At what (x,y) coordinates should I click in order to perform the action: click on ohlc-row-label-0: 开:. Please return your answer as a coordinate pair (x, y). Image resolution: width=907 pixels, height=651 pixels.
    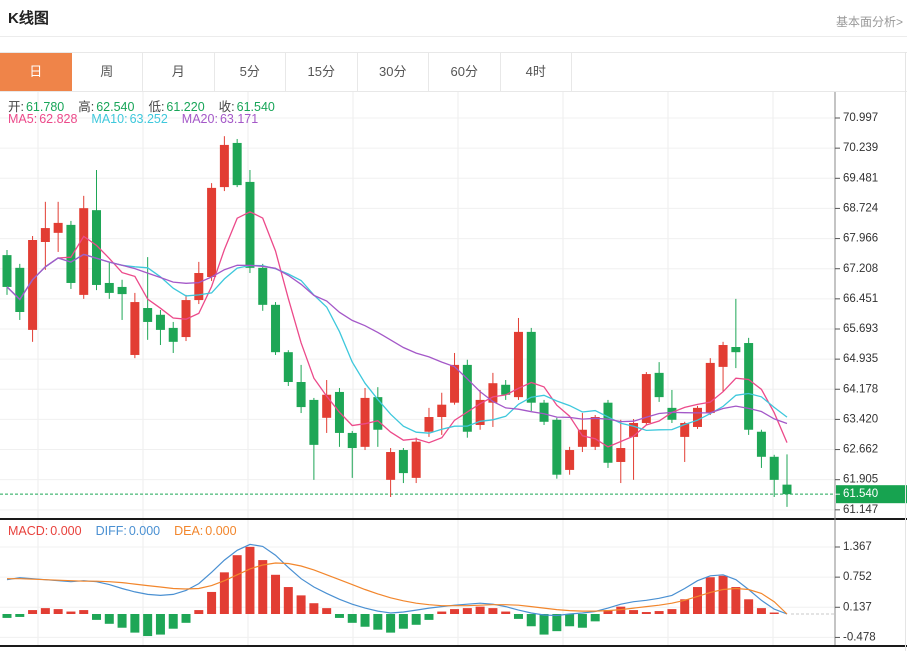
    Looking at the image, I should click on (16, 107).